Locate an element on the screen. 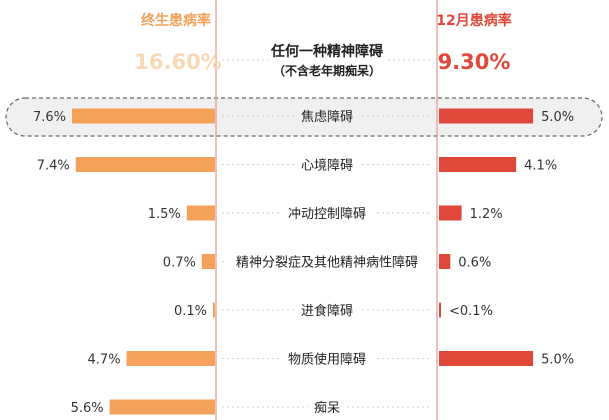 Image resolution: width=609 pixels, height=420 pixels. chart-title: 任何一种精神障碍 is located at coordinates (326, 51).